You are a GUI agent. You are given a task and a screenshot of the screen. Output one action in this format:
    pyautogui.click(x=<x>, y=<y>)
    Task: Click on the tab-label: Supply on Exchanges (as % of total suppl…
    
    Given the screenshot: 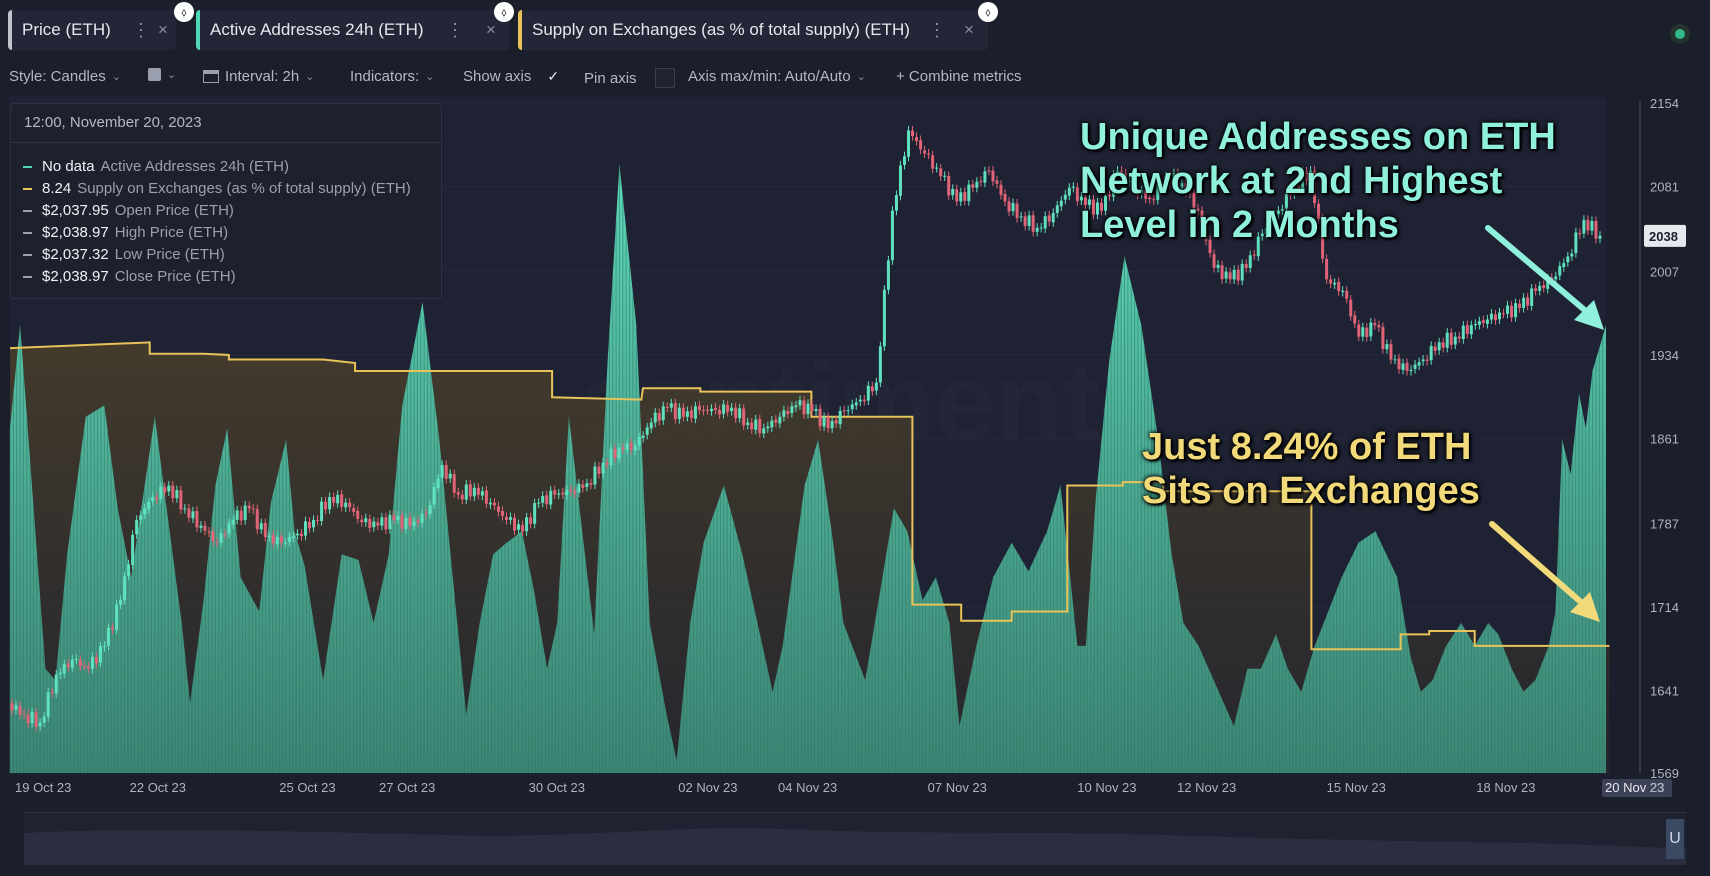 What is the action you would take?
    pyautogui.click(x=721, y=29)
    